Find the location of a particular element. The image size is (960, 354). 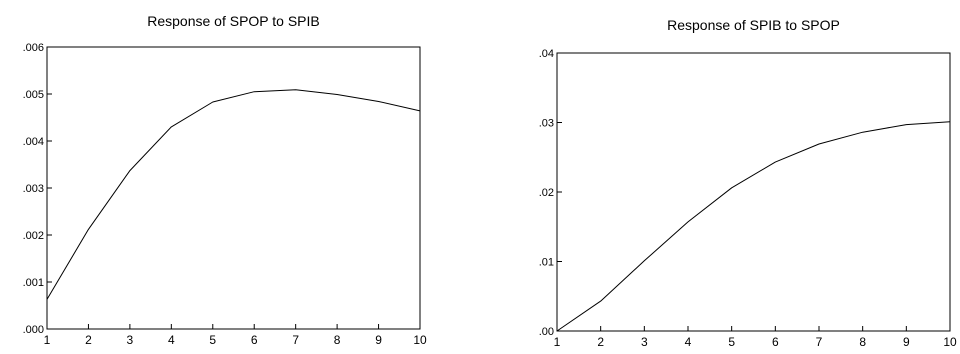

chart-1-ytick-label: .005 is located at coordinates (33, 95).